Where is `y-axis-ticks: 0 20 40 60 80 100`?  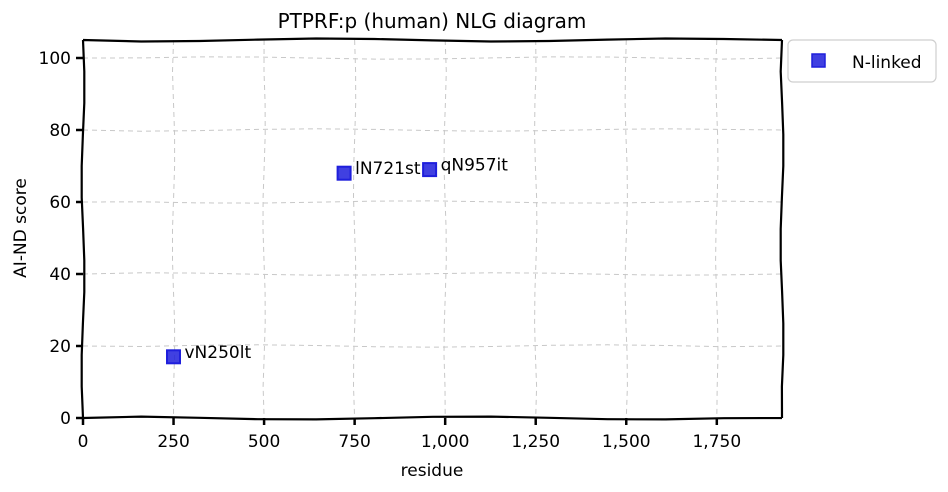
y-axis-ticks: 0 20 40 60 80 100 is located at coordinates (61, 239).